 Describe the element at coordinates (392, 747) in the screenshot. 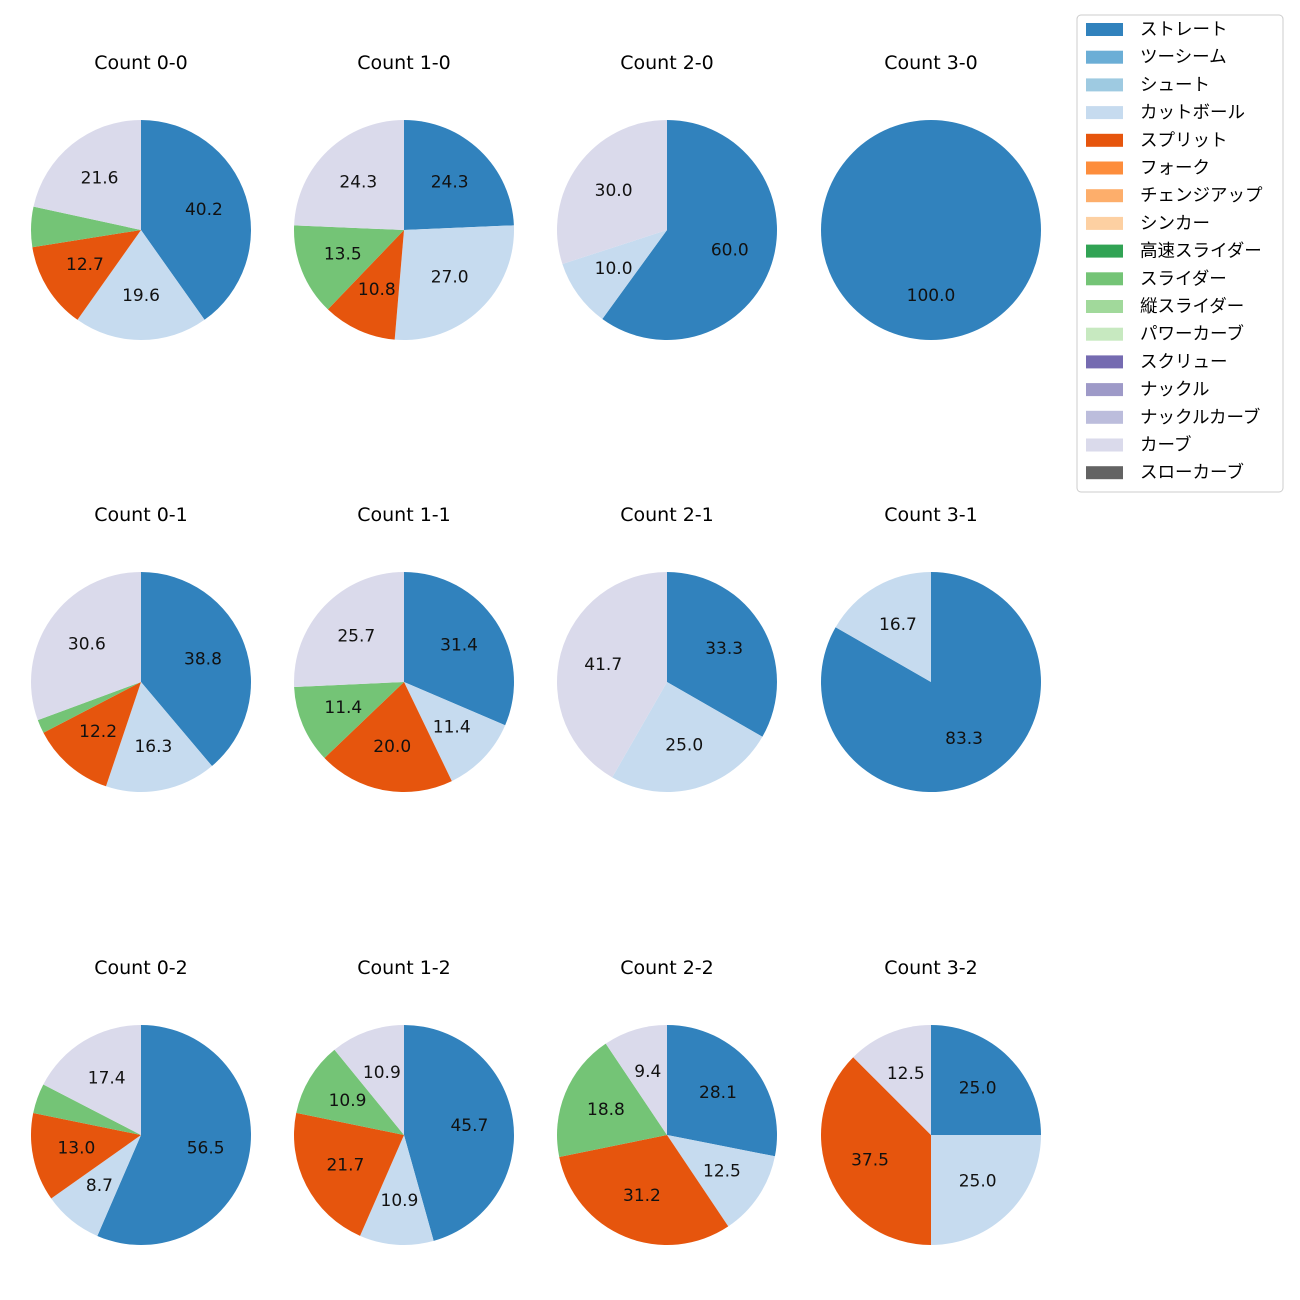

I see `slice-label: 20.0` at that location.